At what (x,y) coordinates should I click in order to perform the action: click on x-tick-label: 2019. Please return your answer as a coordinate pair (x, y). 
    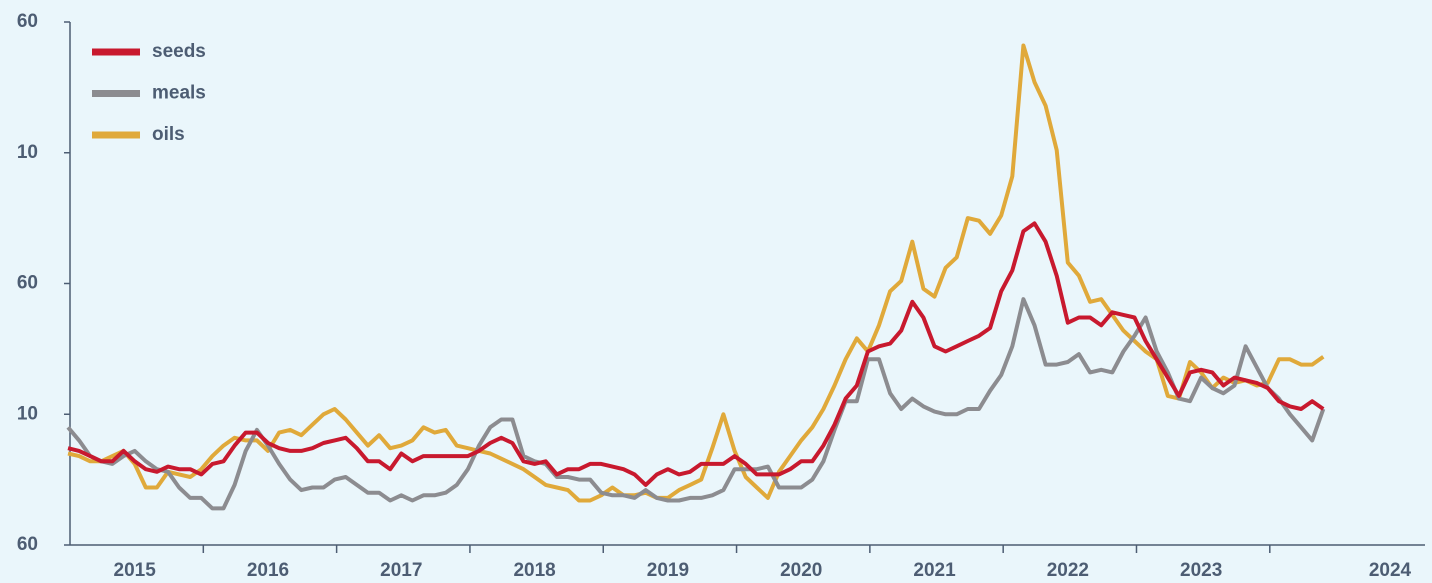
    Looking at the image, I should click on (668, 570).